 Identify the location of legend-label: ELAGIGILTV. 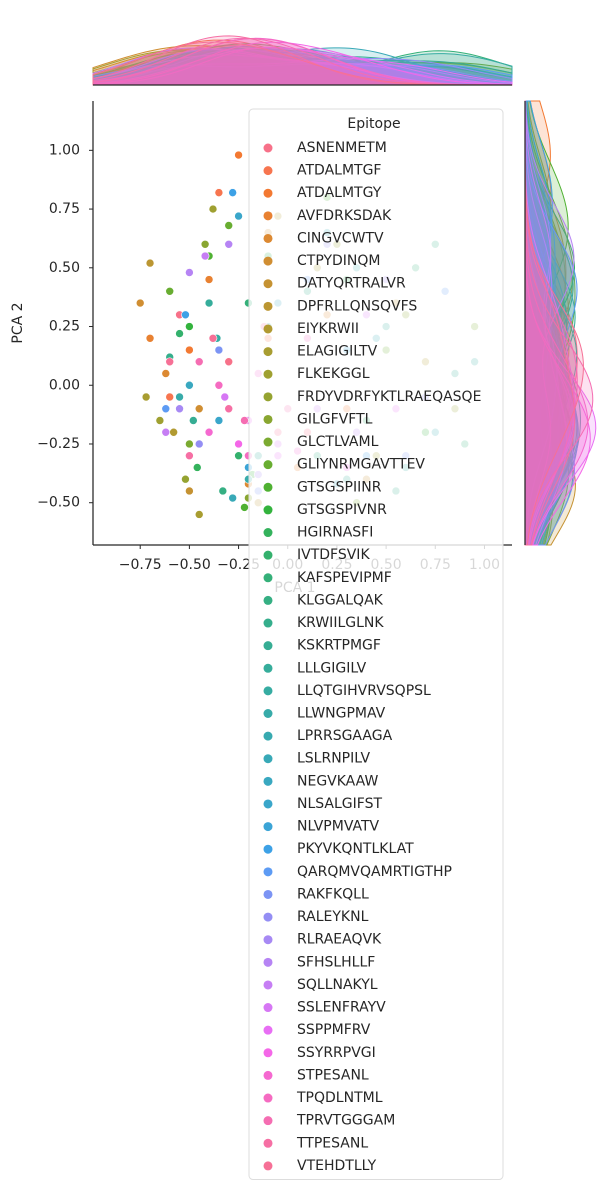
(337, 352).